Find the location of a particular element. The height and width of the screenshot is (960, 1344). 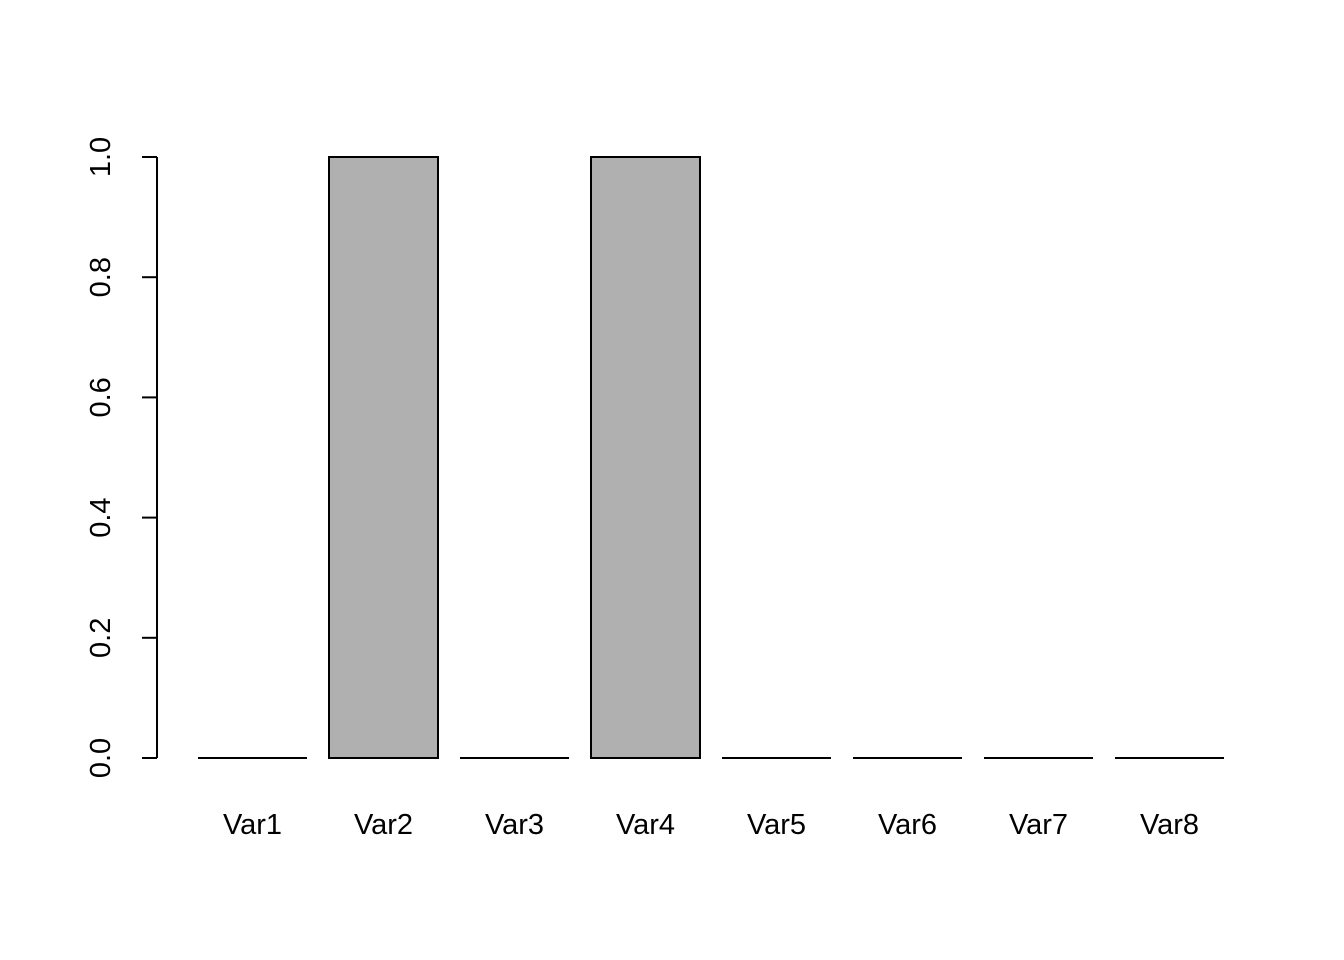

bar-var4 is located at coordinates (645, 457).